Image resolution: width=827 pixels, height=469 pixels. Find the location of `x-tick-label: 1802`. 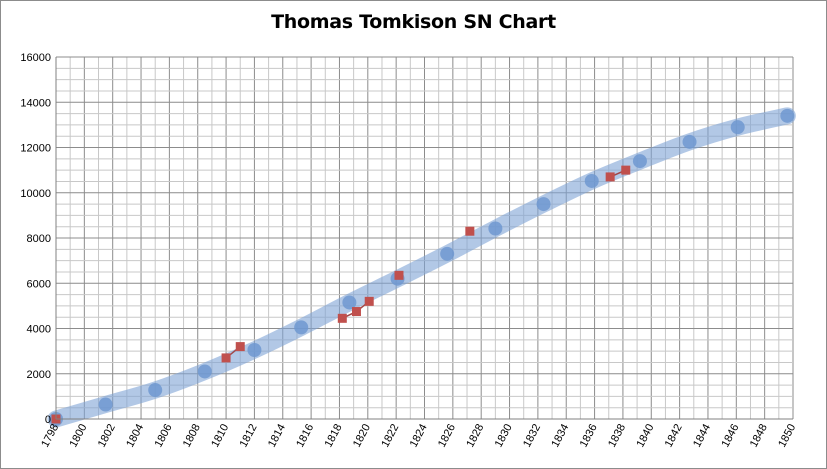

x-tick-label: 1802 is located at coordinates (107, 435).